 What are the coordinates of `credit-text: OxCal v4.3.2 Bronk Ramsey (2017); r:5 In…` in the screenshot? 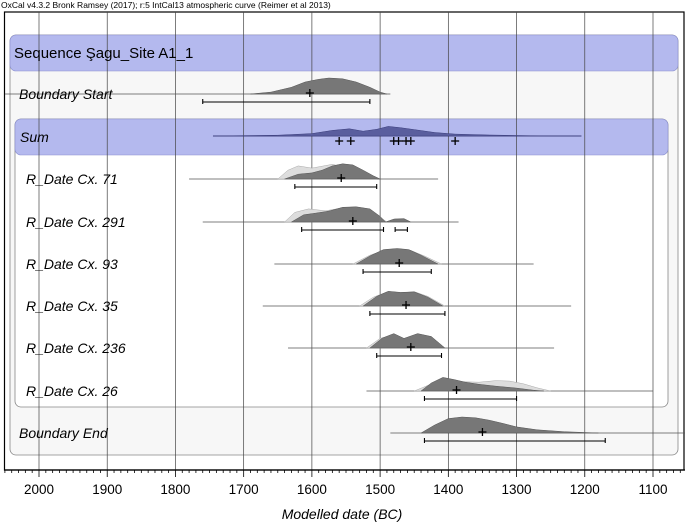 It's located at (166, 5).